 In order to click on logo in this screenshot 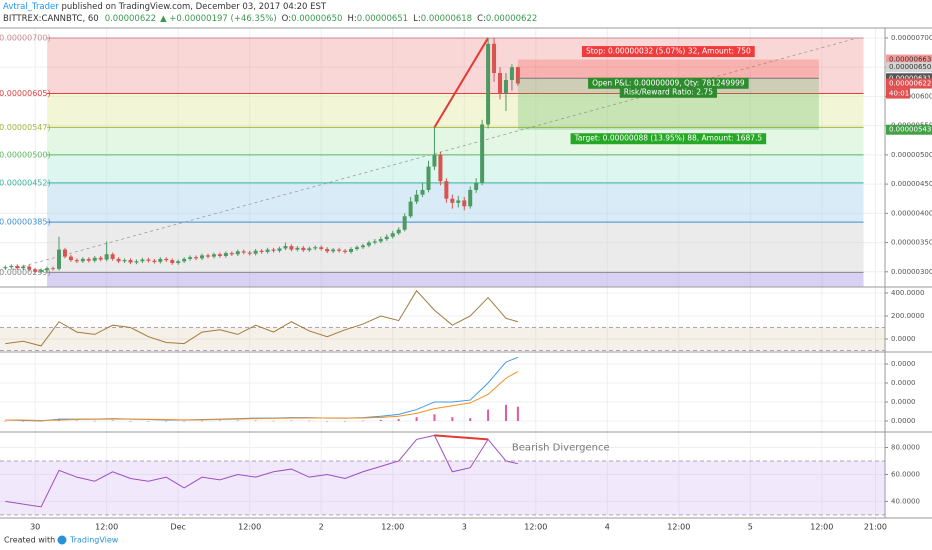, I will do `click(62, 540)`.